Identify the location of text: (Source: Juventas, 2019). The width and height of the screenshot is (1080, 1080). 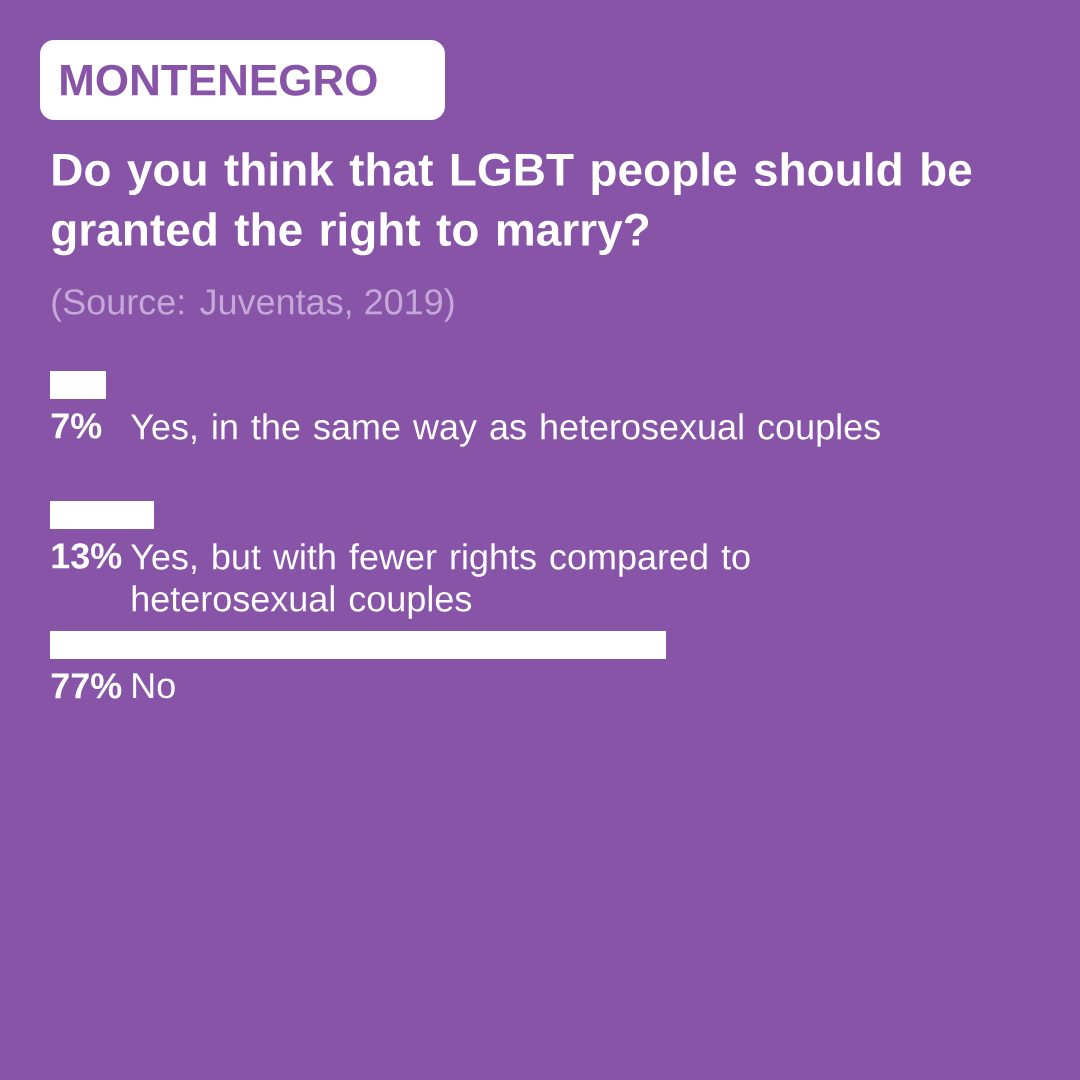
(253, 305).